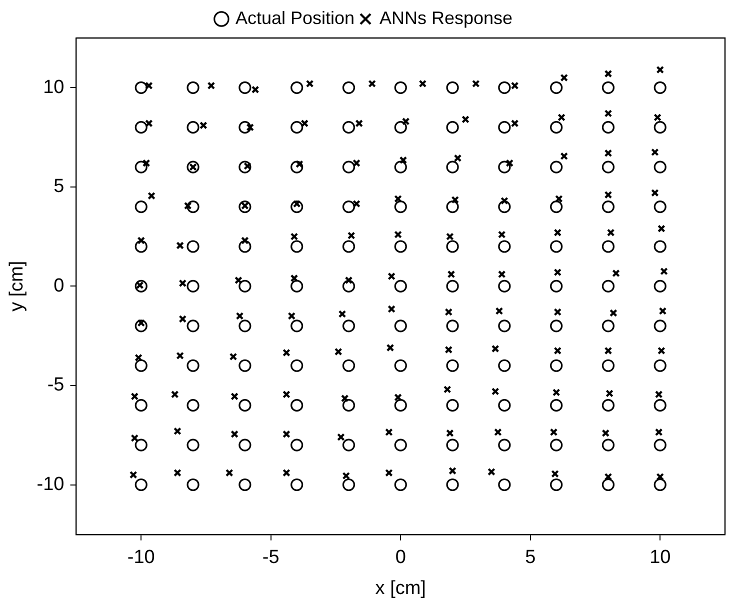 Image resolution: width=737 pixels, height=606 pixels. I want to click on y-tick-label: -10, so click(50, 484).